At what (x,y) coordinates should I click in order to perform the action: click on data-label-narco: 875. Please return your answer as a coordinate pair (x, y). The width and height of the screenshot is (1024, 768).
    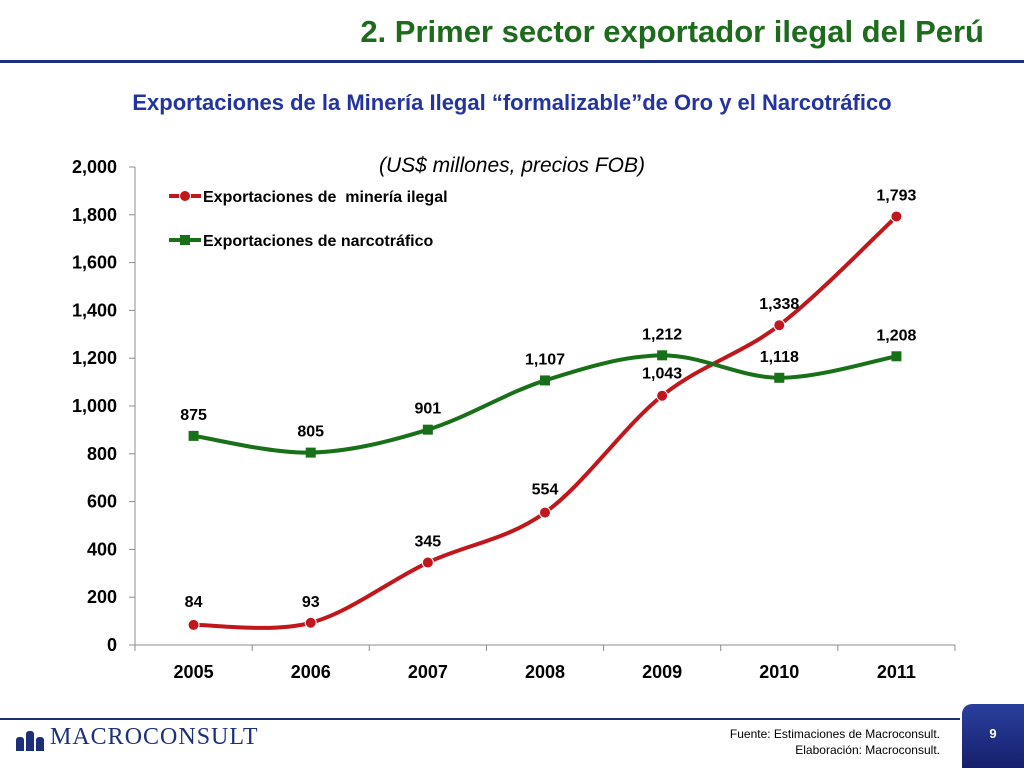
    Looking at the image, I should click on (193, 415).